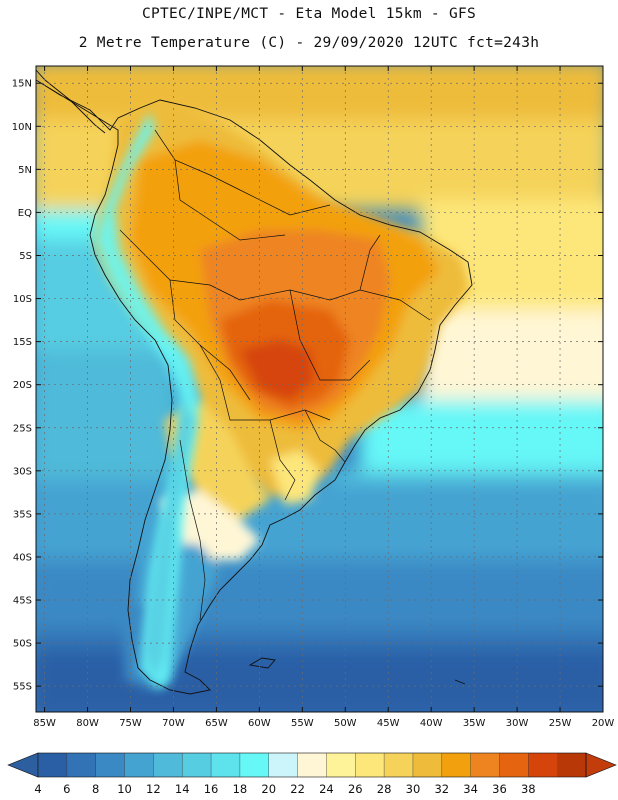  Describe the element at coordinates (22, 84) in the screenshot. I see `lat-tick-label: 15N` at that location.